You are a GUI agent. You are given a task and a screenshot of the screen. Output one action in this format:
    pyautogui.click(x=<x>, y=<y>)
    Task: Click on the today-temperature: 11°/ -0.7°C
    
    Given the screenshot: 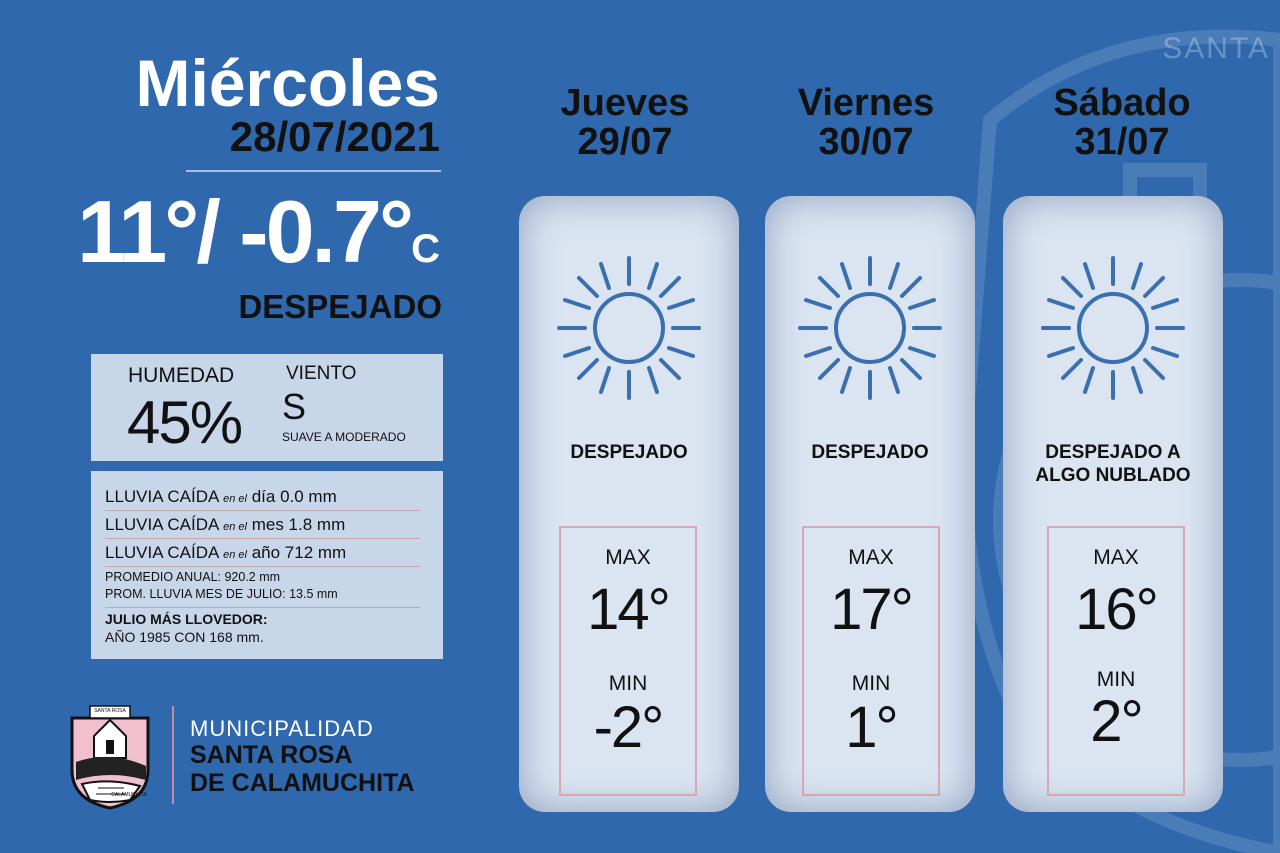 What is the action you would take?
    pyautogui.click(x=250, y=232)
    